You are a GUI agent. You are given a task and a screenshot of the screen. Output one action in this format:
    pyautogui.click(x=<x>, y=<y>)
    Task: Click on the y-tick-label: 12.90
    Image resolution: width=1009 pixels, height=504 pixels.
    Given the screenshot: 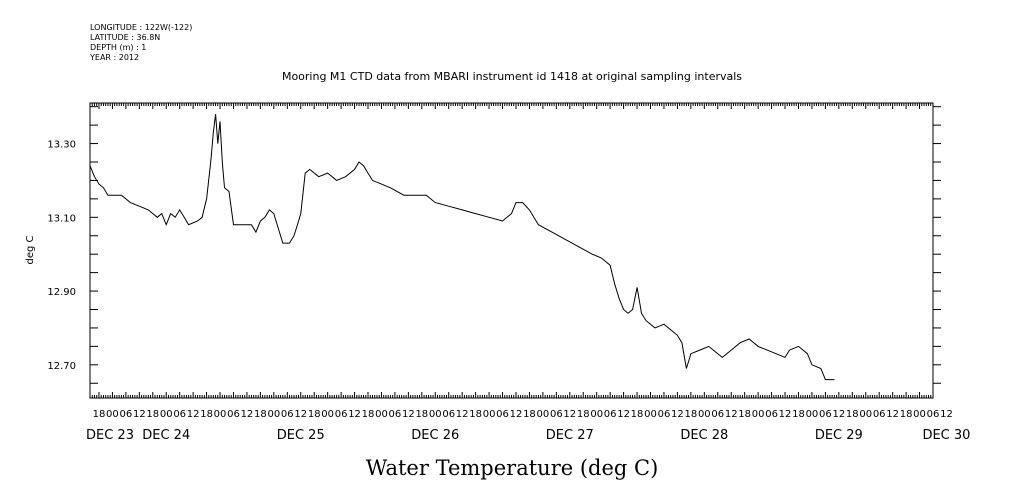 What is the action you would take?
    pyautogui.click(x=61, y=292)
    